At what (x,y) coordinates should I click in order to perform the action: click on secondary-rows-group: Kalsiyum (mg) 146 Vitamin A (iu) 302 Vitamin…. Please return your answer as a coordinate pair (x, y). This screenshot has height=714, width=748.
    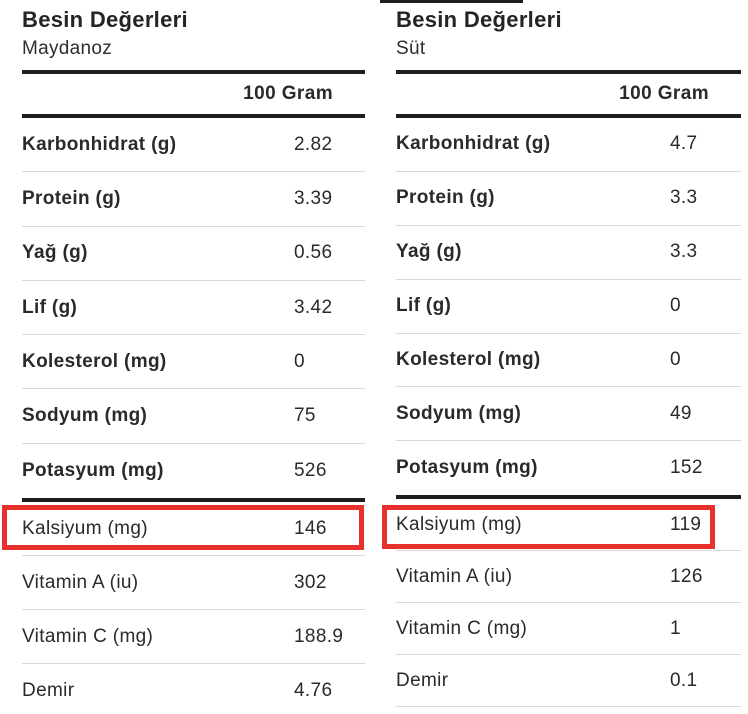
    Looking at the image, I should click on (183, 608).